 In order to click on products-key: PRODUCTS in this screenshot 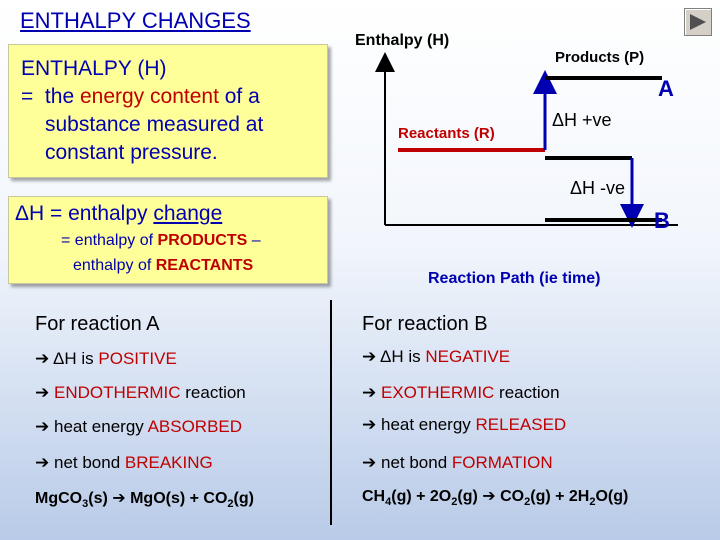, I will do `click(202, 240)`.